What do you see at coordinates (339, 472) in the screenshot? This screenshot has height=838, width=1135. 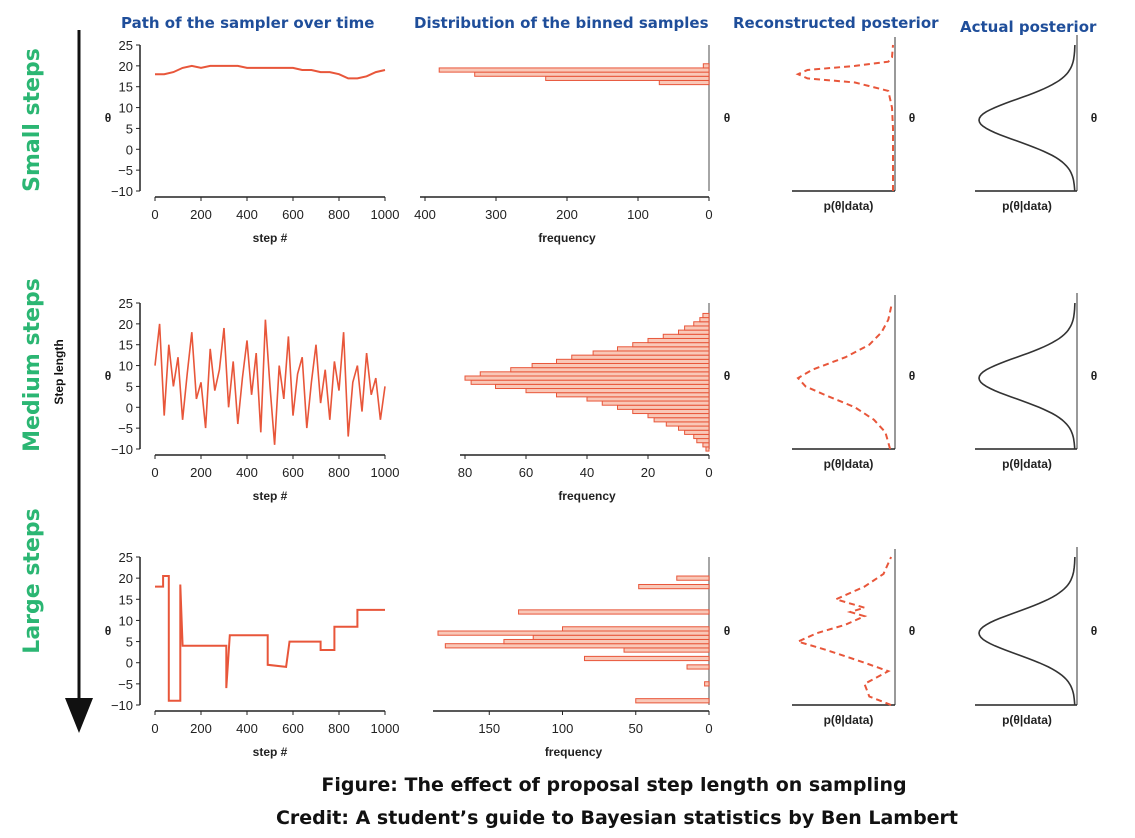 I see `x-tick-label: 800` at bounding box center [339, 472].